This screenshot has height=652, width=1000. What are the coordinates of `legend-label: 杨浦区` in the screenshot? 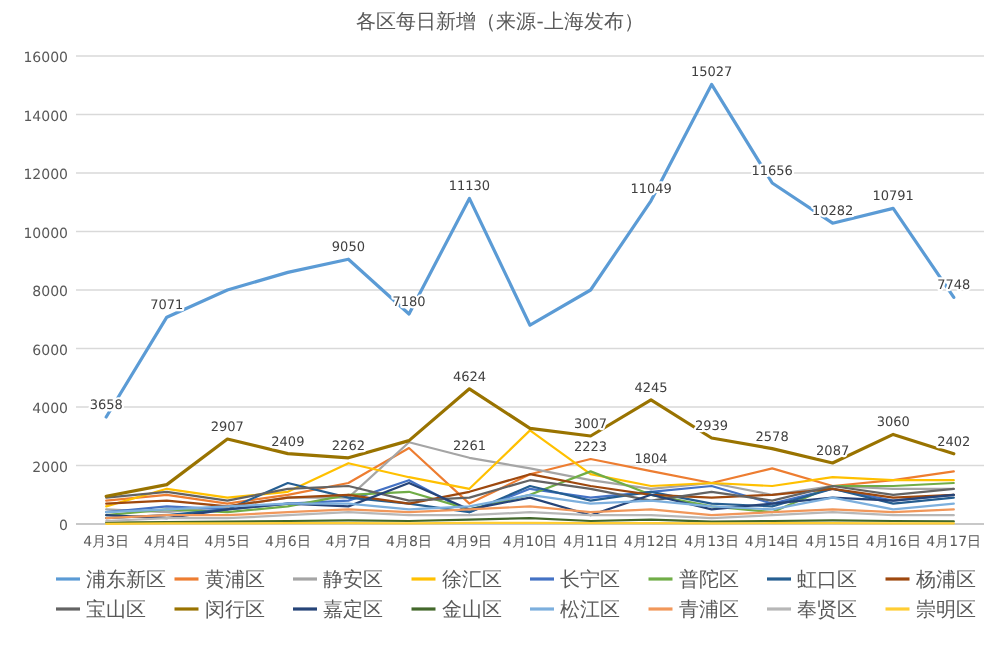 It's located at (944, 580).